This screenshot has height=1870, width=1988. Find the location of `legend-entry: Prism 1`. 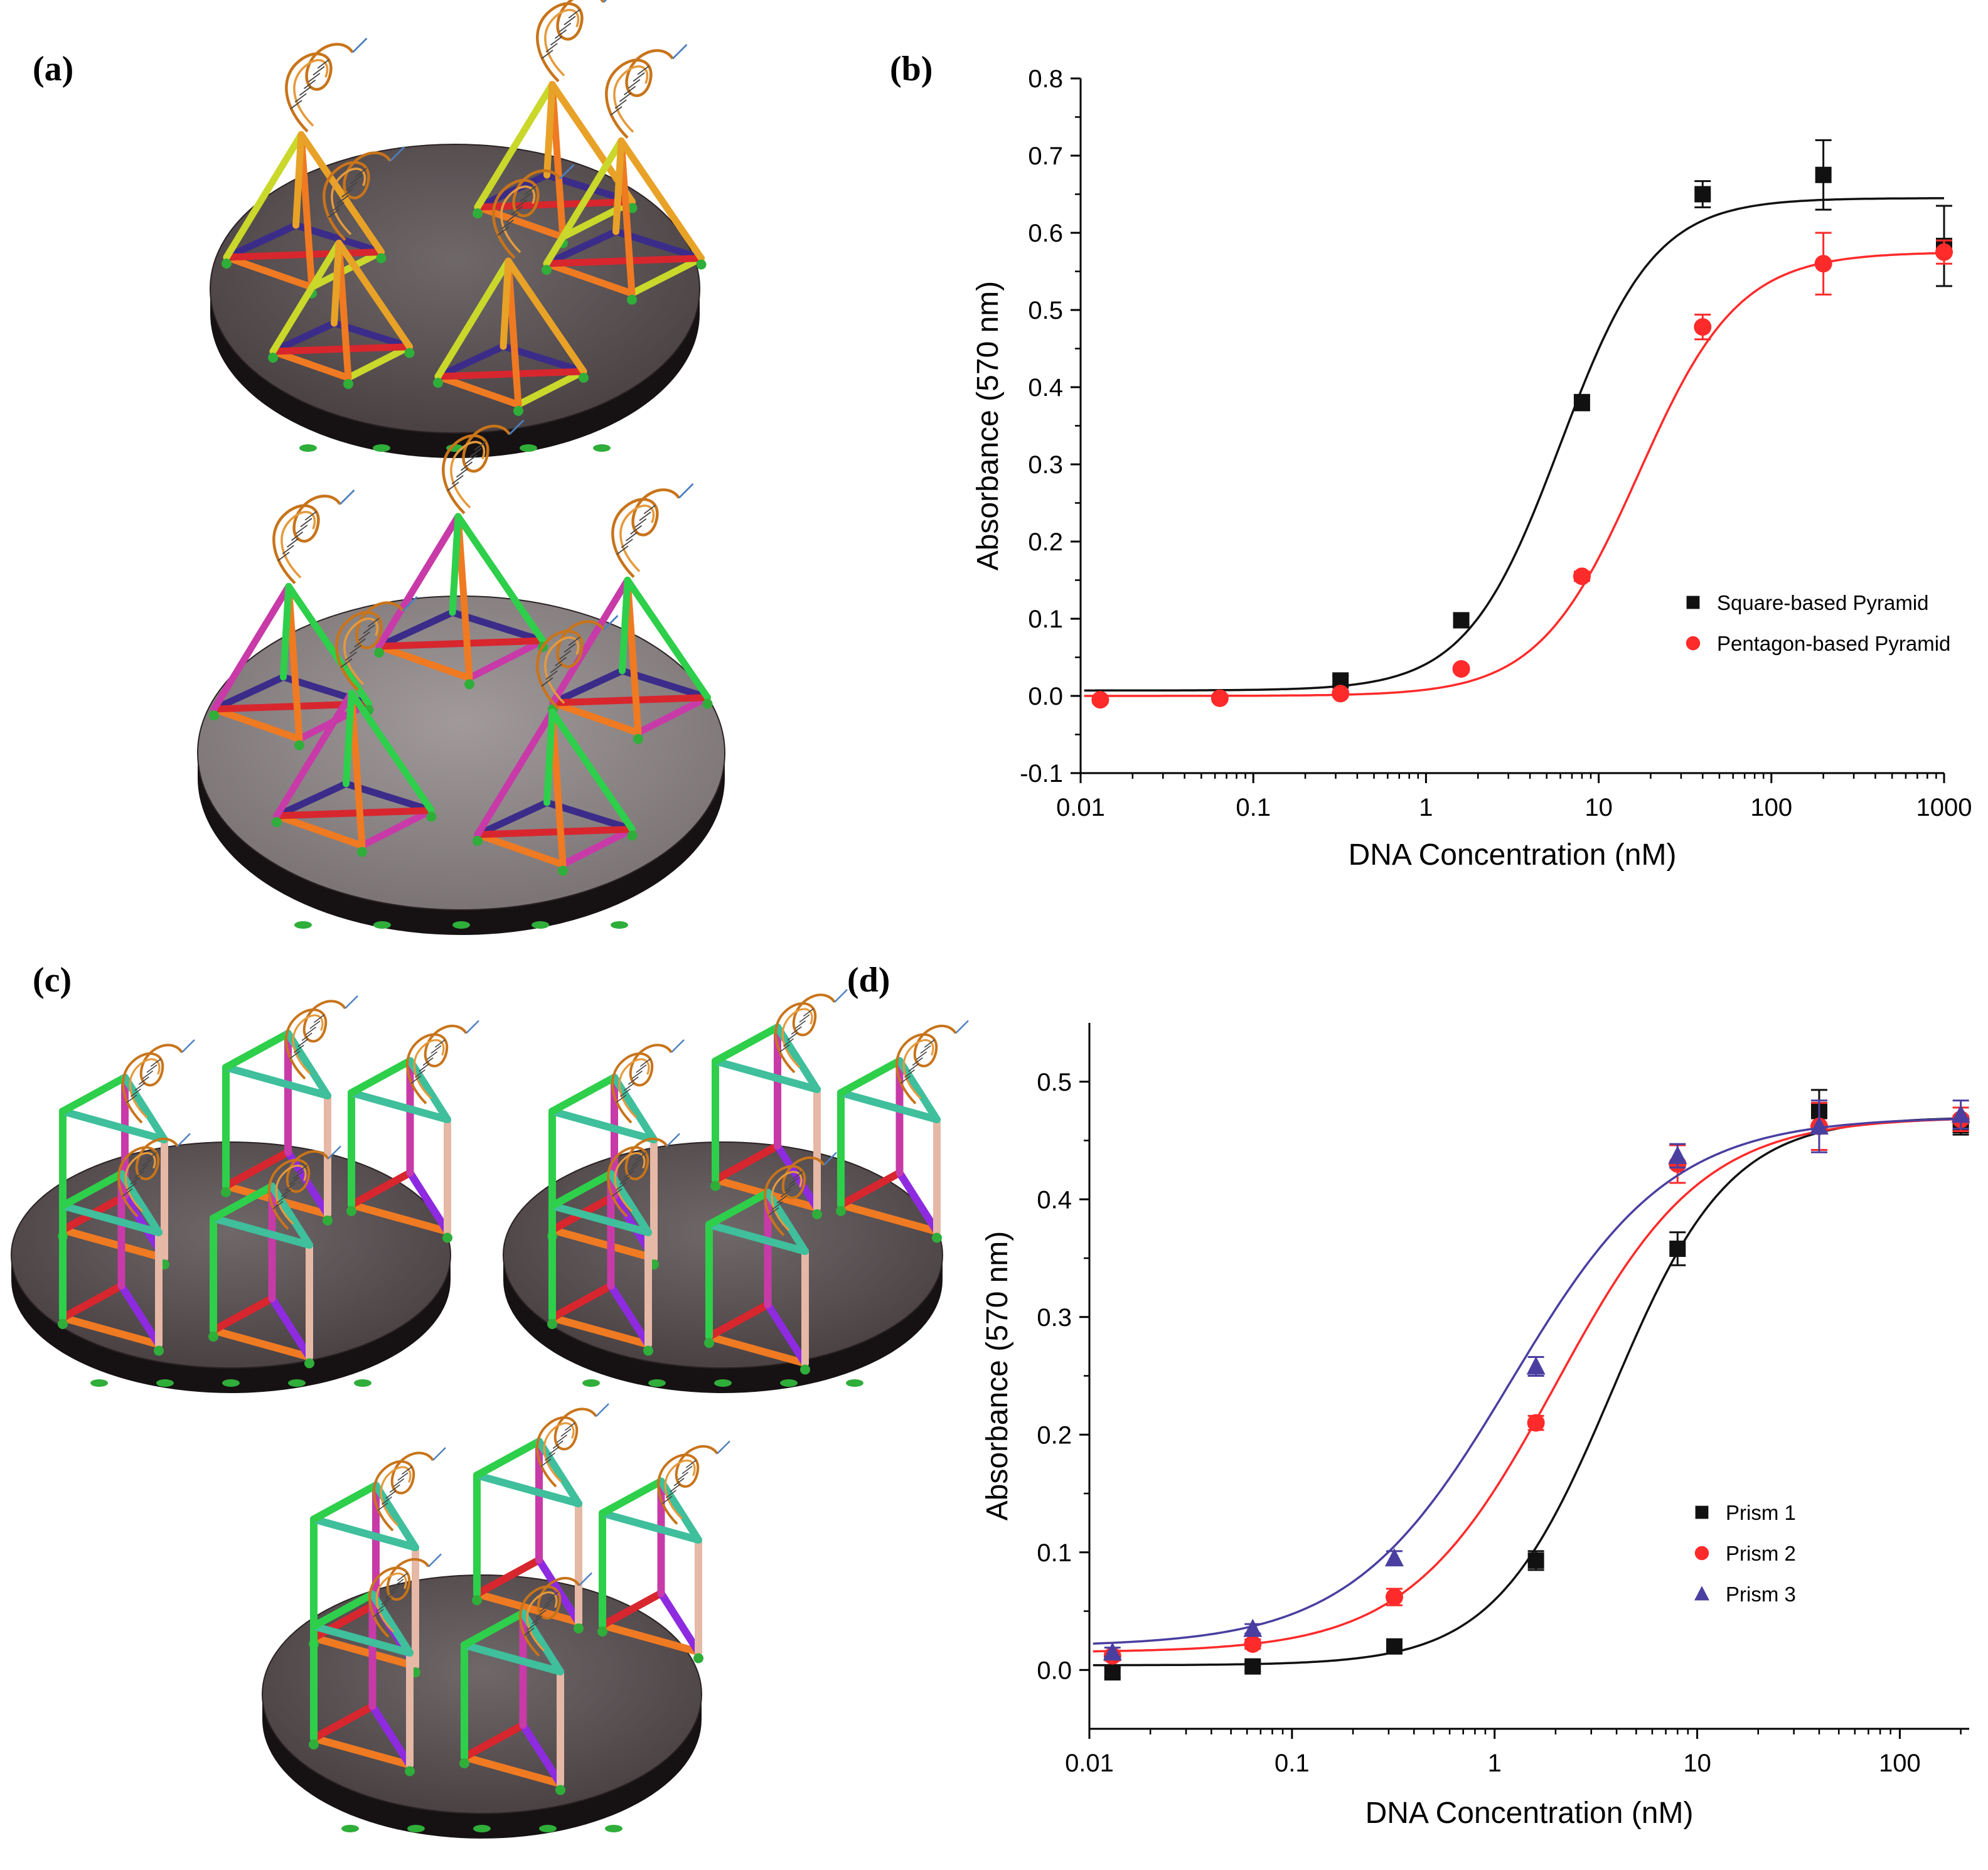

legend-entry: Prism 1 is located at coordinates (1745, 1512).